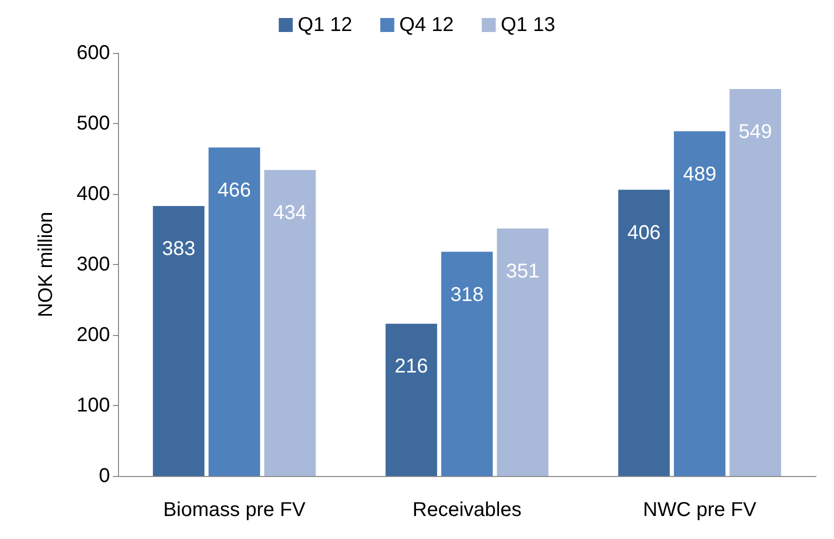  What do you see at coordinates (234, 510) in the screenshot?
I see `x-tick-label: Biomass pre FV` at bounding box center [234, 510].